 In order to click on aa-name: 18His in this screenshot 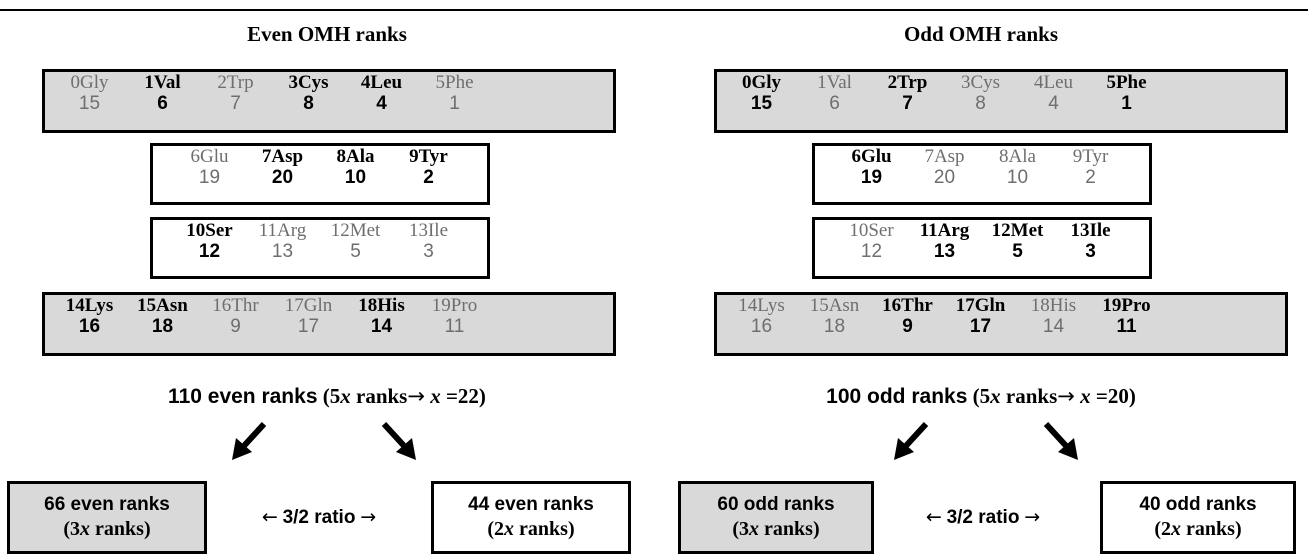, I will do `click(381, 305)`.